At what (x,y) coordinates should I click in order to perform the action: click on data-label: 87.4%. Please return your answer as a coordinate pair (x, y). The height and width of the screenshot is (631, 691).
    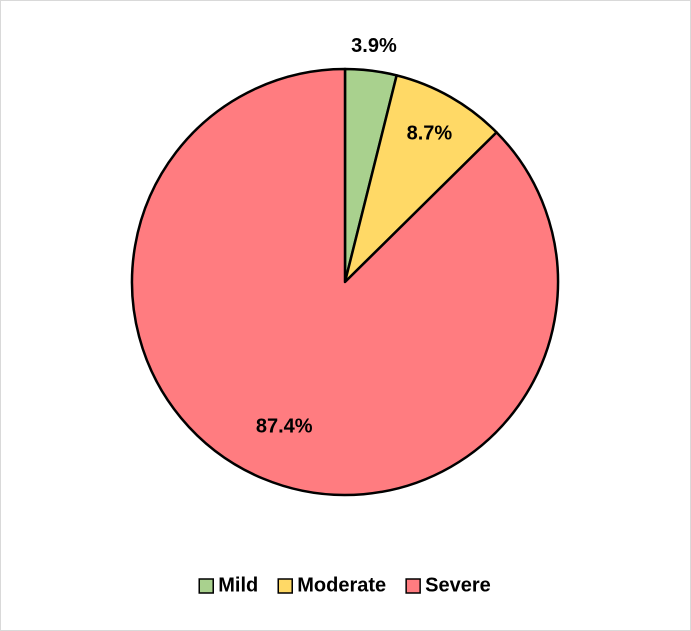
    Looking at the image, I should click on (284, 427).